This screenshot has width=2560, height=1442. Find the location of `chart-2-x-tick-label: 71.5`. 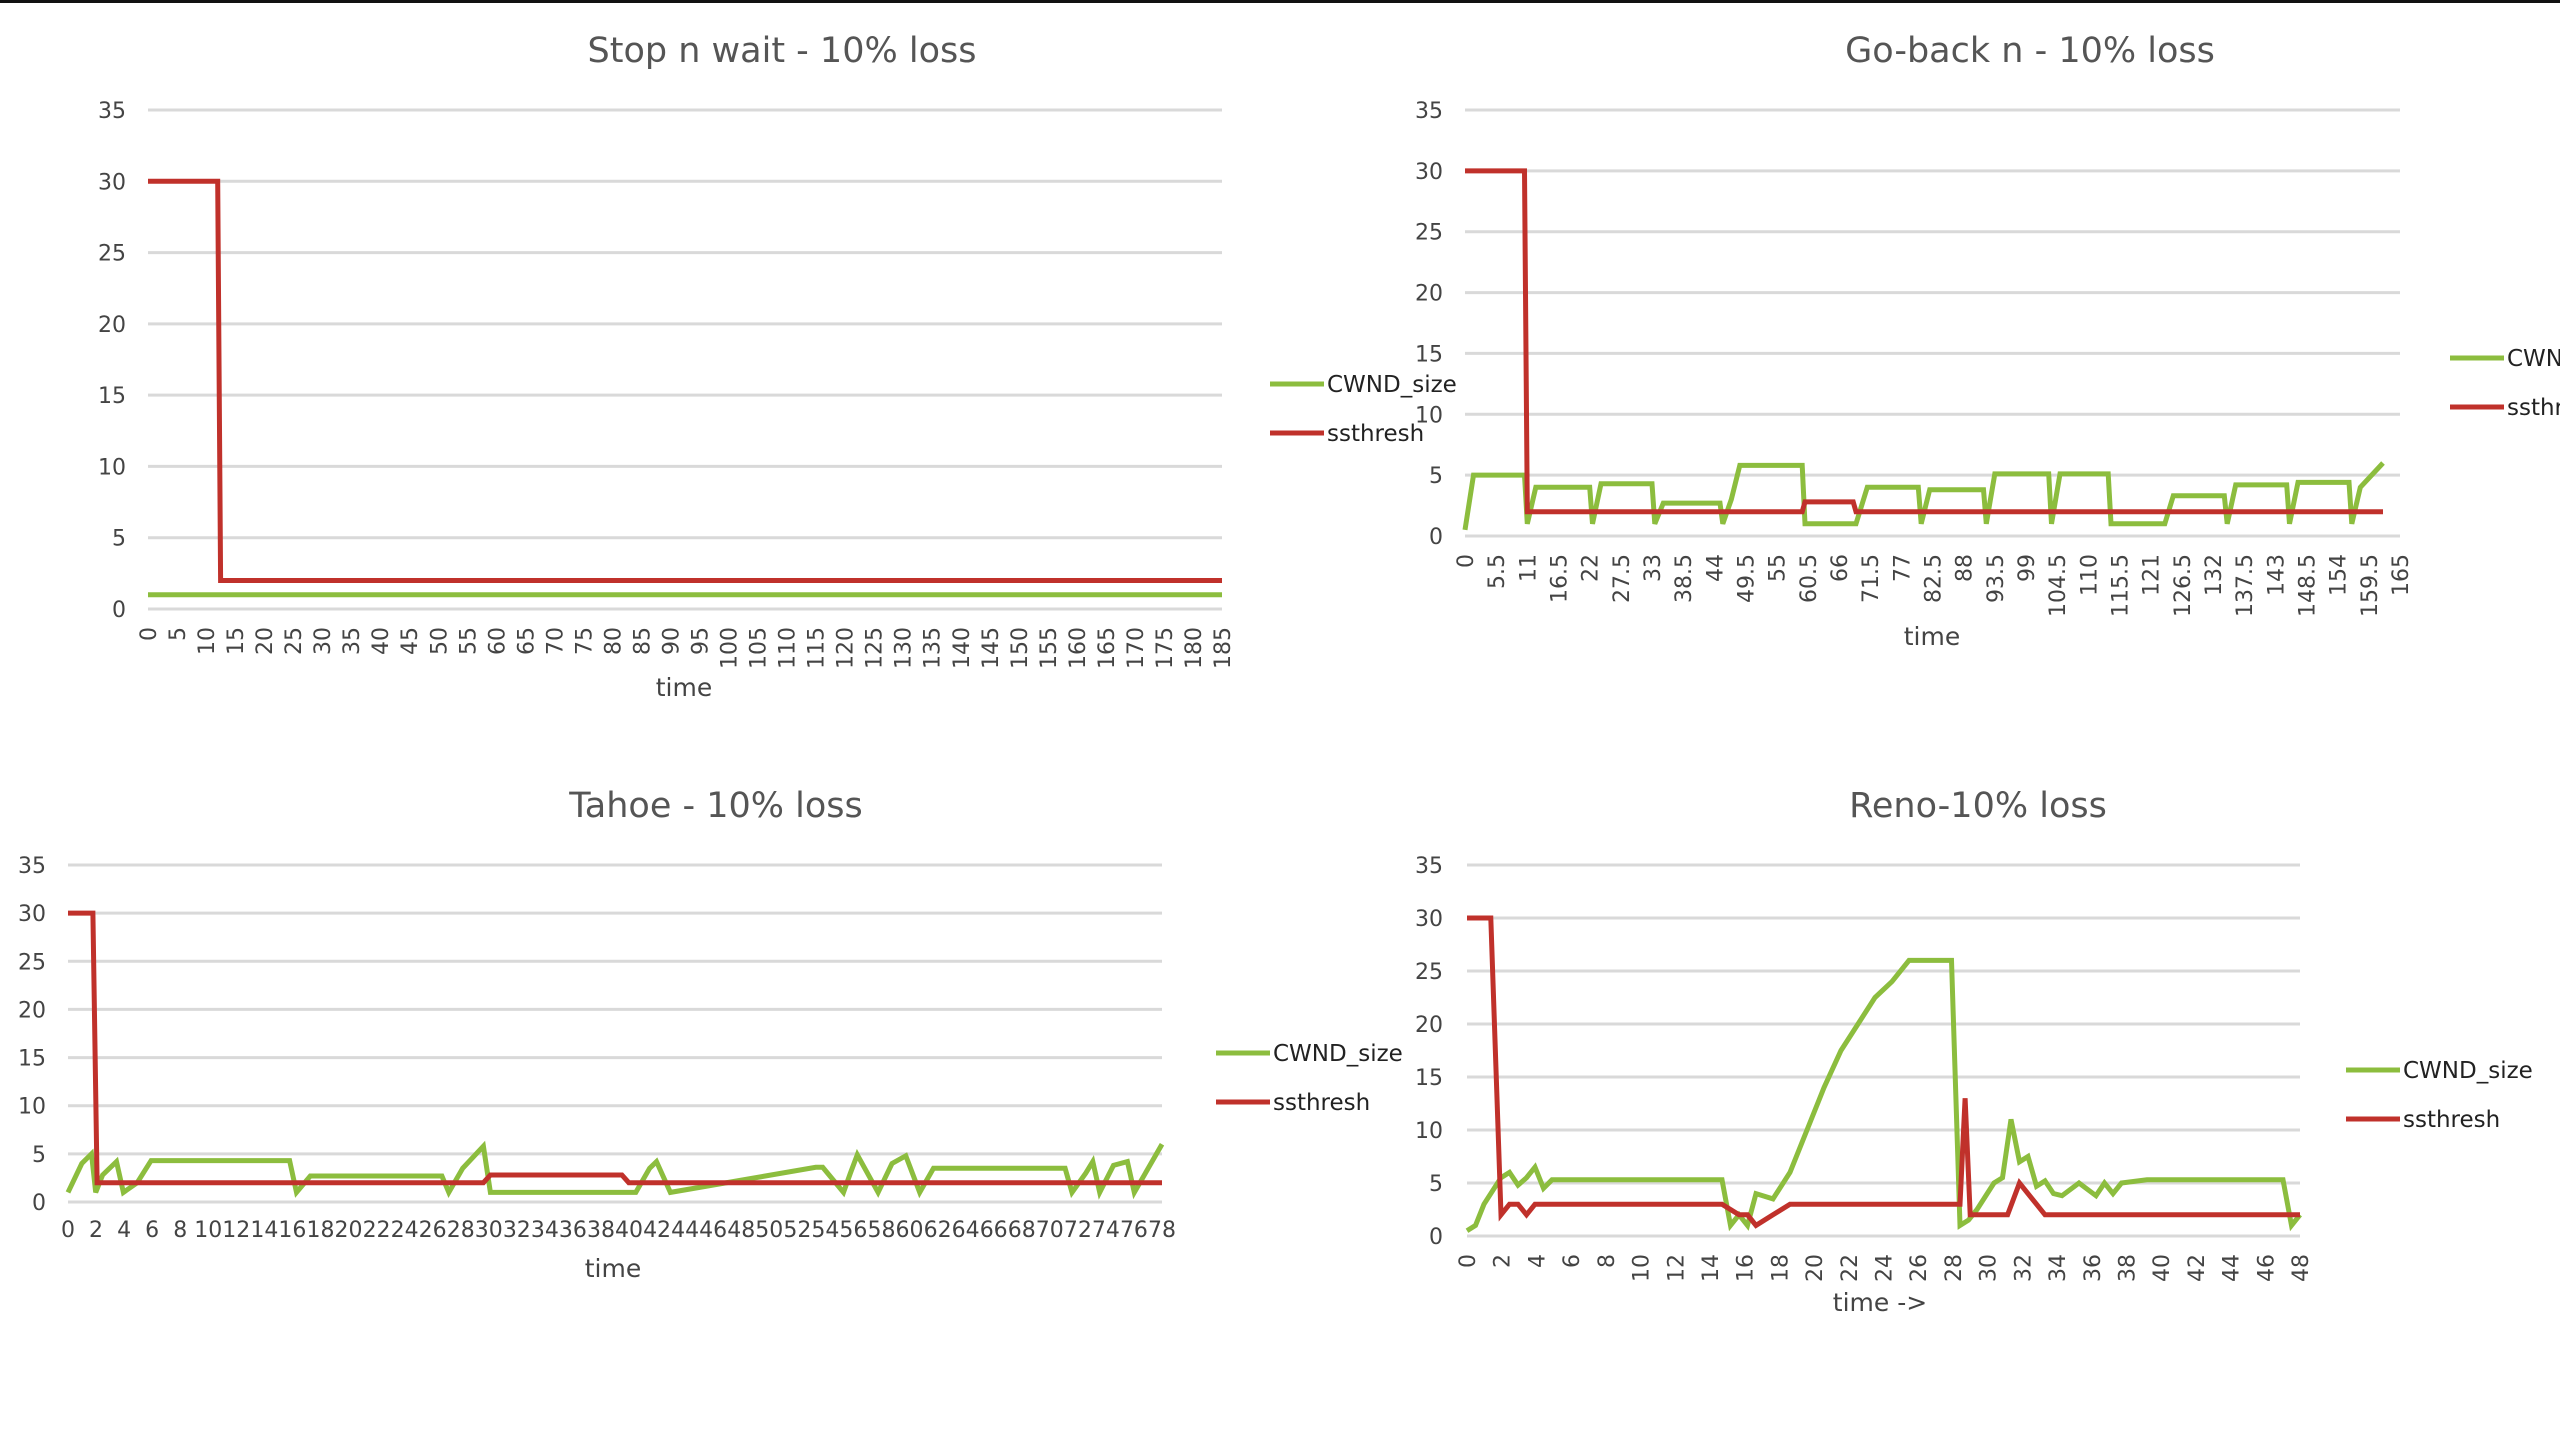

chart-2-x-tick-label: 71.5 is located at coordinates (1871, 578).